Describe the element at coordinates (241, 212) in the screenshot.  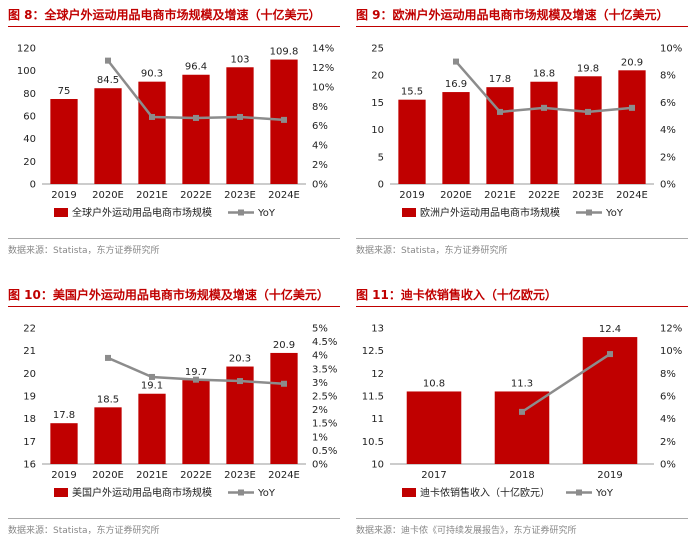
I see `legend-line-marker` at that location.